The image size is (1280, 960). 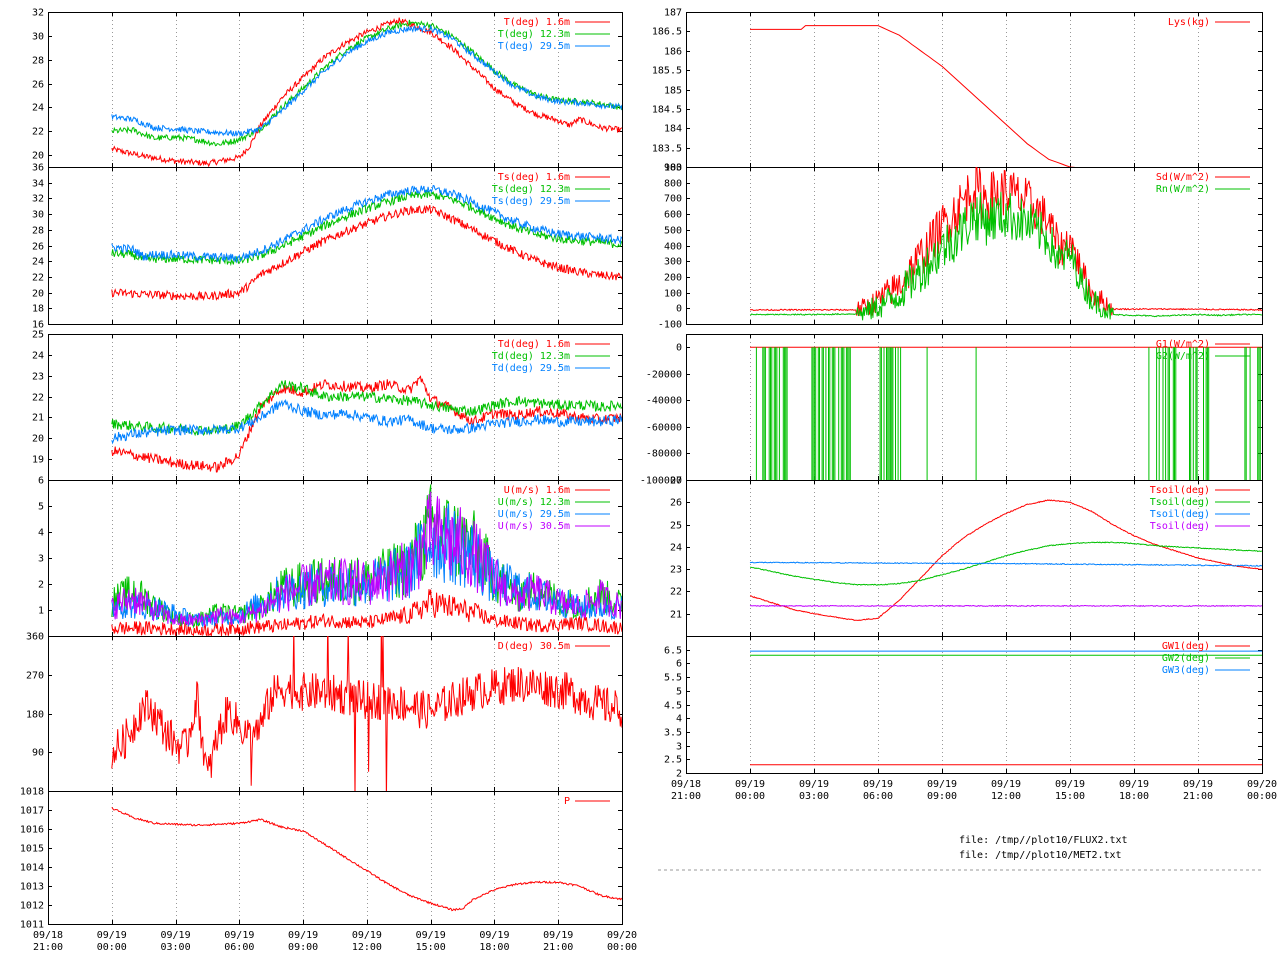 I want to click on y-tick-label: 3, so click(x=679, y=747).